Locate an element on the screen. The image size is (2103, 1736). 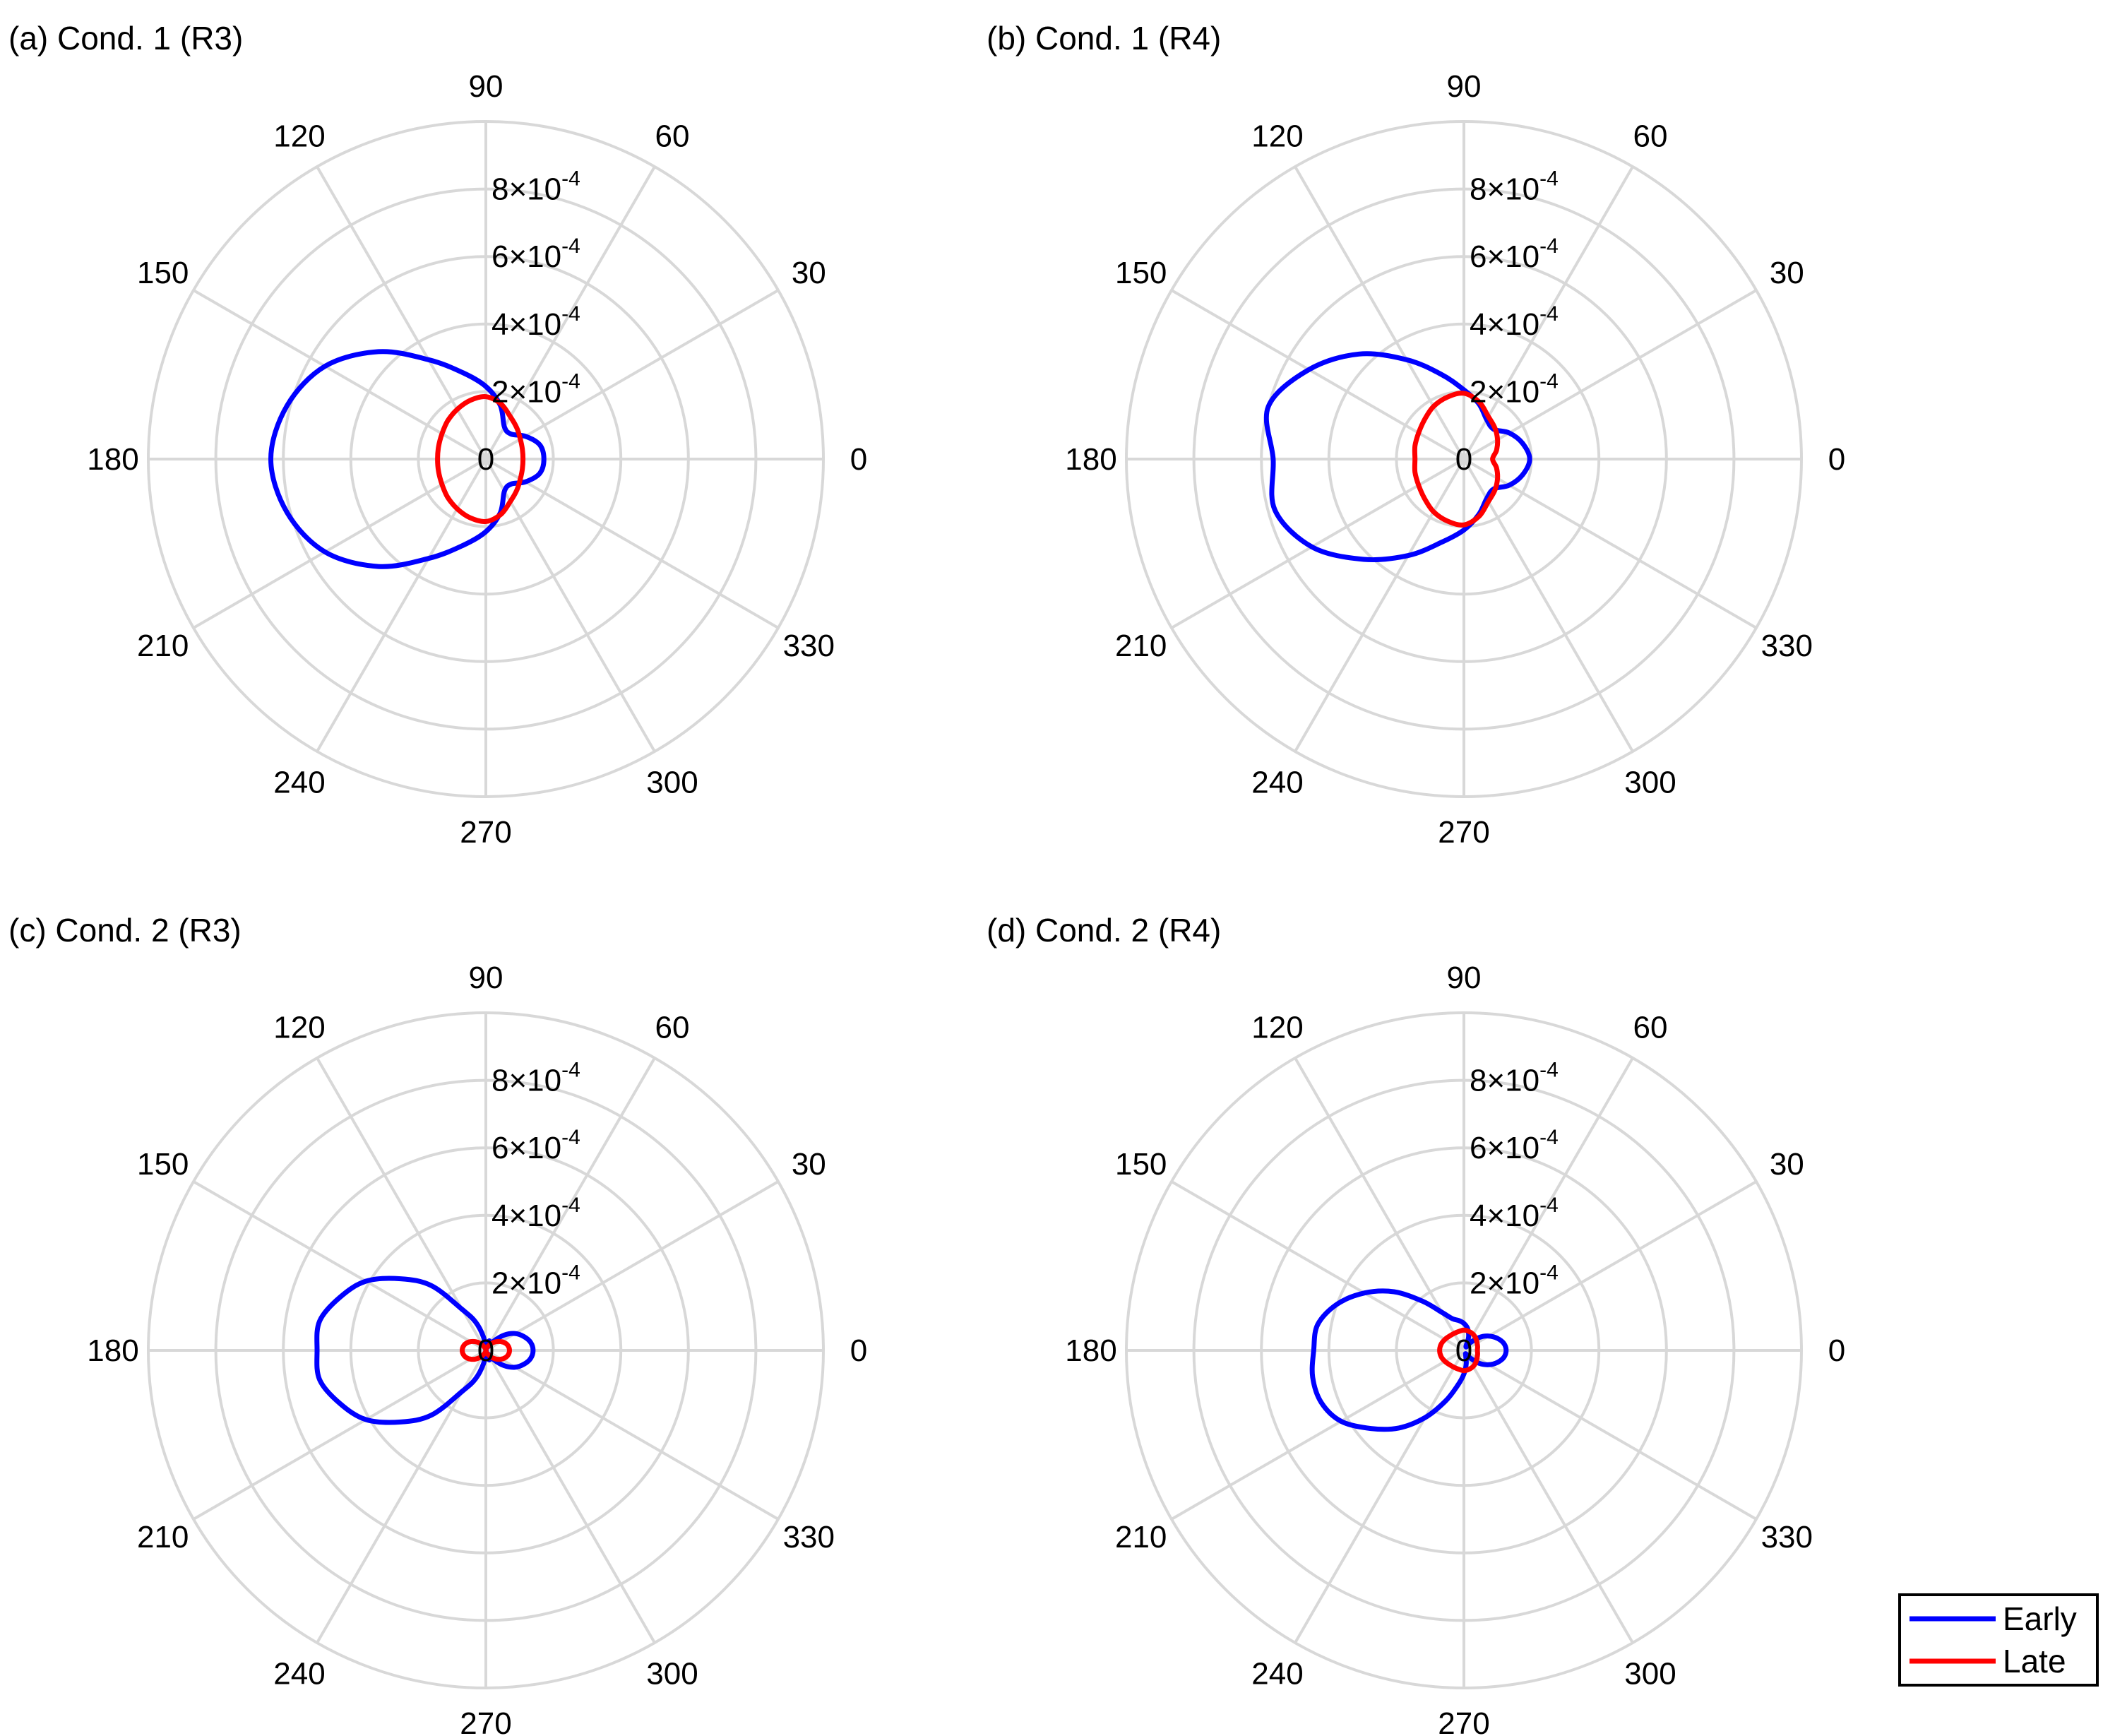
panel-title: (a) Cond. 1 (R3) is located at coordinates (125, 38).